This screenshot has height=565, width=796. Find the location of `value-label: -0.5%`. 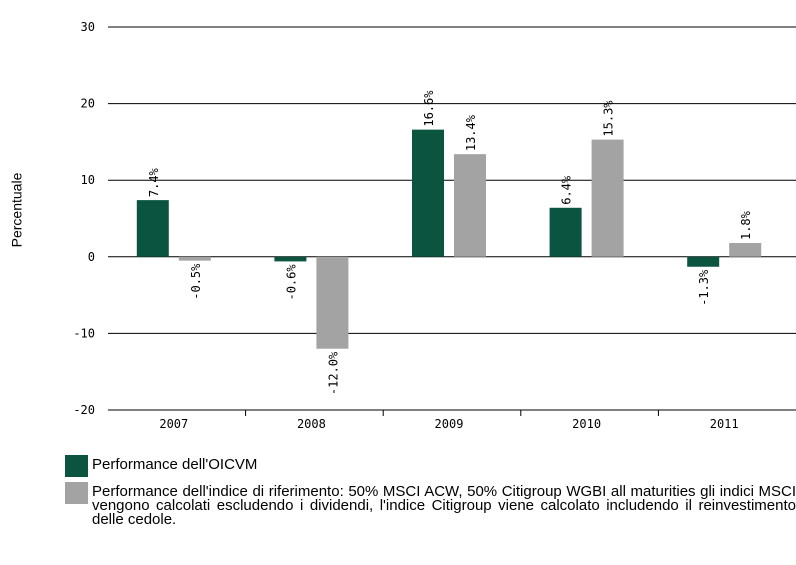

value-label: -0.5% is located at coordinates (196, 281).